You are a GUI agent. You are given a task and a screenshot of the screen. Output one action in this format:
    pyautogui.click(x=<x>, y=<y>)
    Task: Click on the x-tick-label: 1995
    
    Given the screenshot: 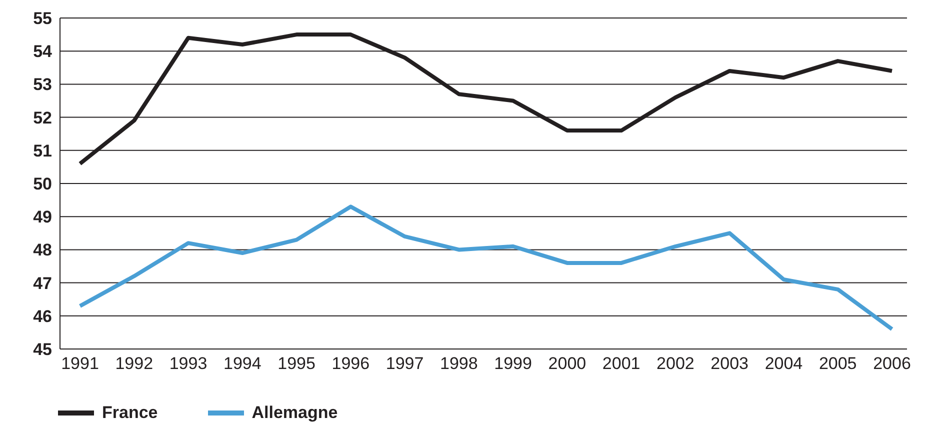 What is the action you would take?
    pyautogui.click(x=297, y=364)
    